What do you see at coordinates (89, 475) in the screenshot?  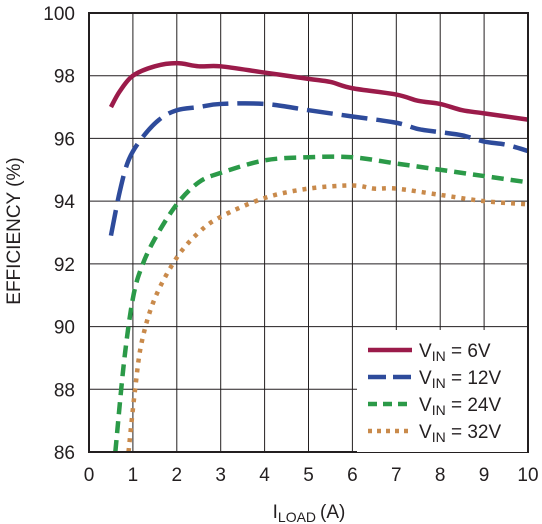 I see `x-tick-label: 0` at bounding box center [89, 475].